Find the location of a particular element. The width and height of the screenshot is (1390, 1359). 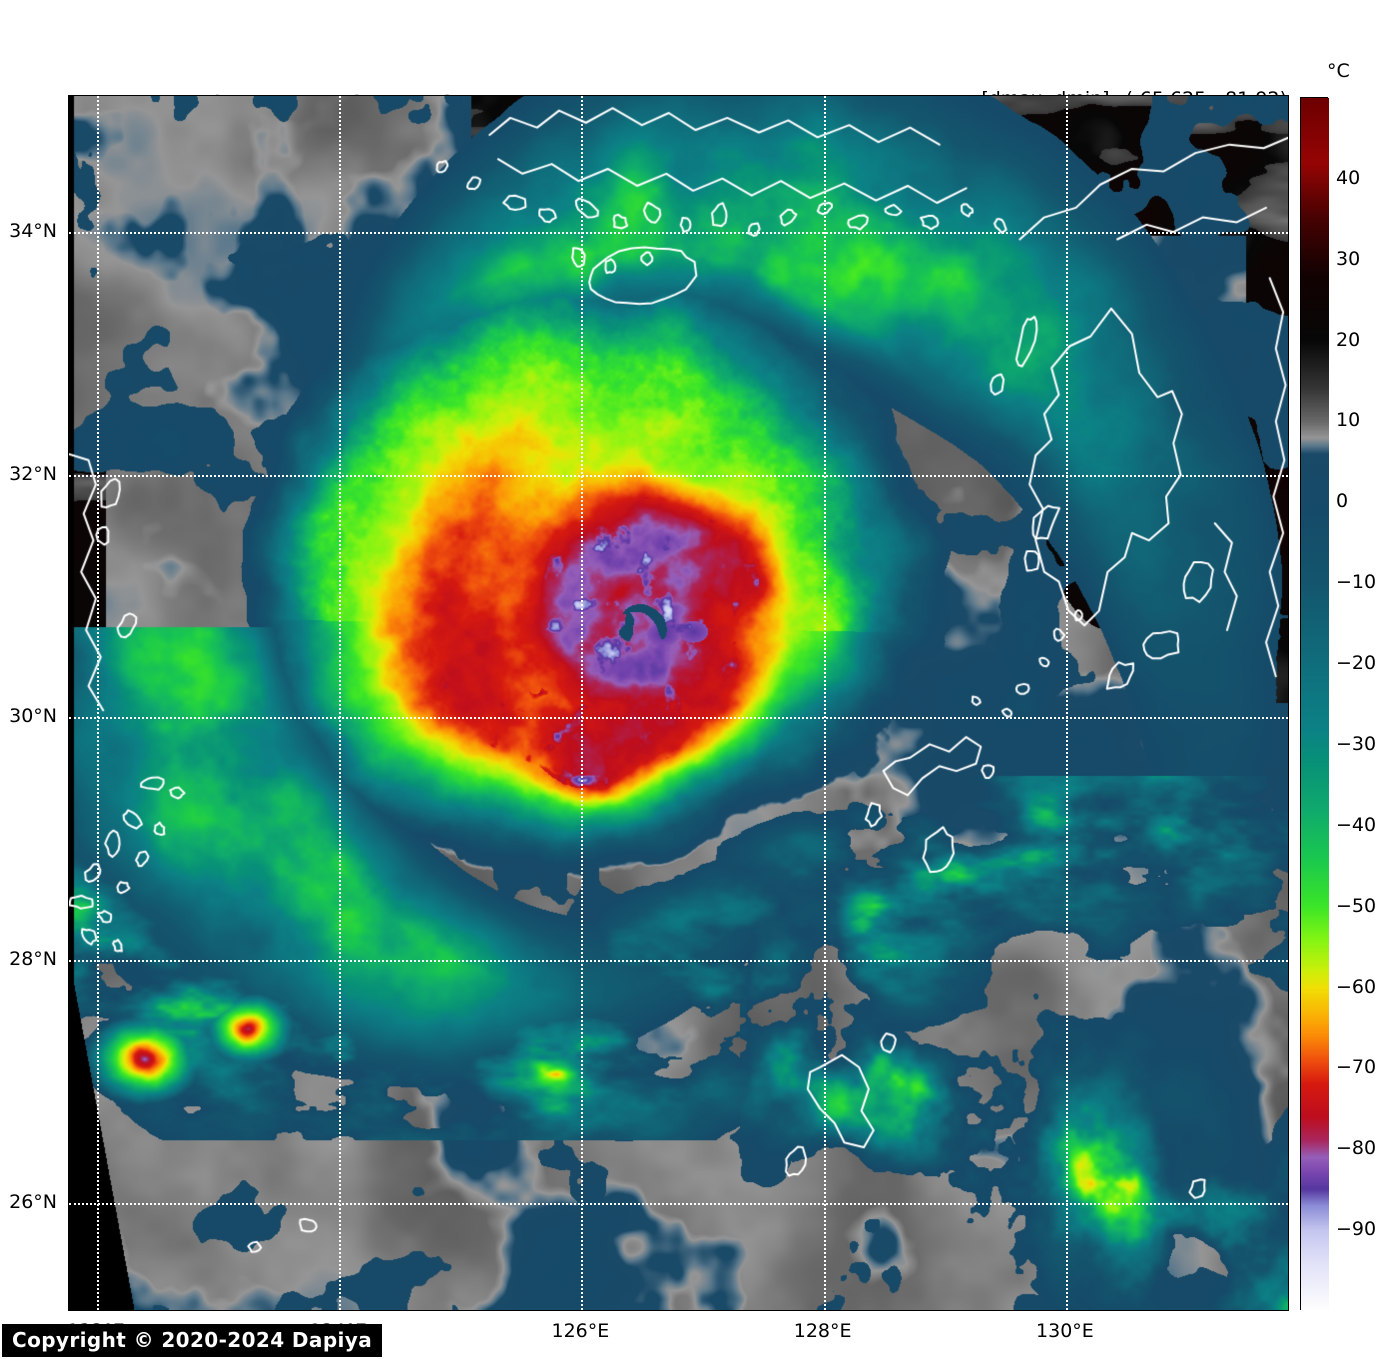

lat-tick-26: 26°N is located at coordinates (33, 1201).